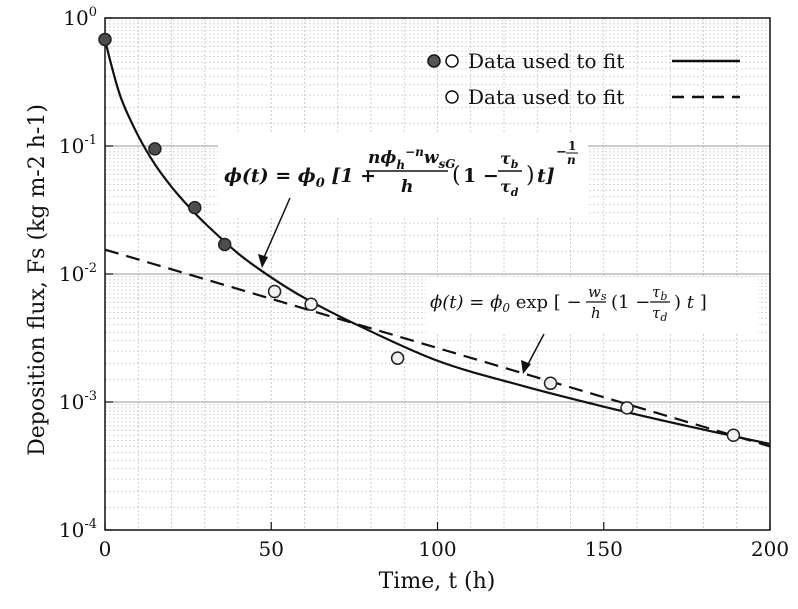 This screenshot has width=798, height=609. What do you see at coordinates (456, 175) in the screenshot?
I see `equation-powerlaw-middle: (` at bounding box center [456, 175].